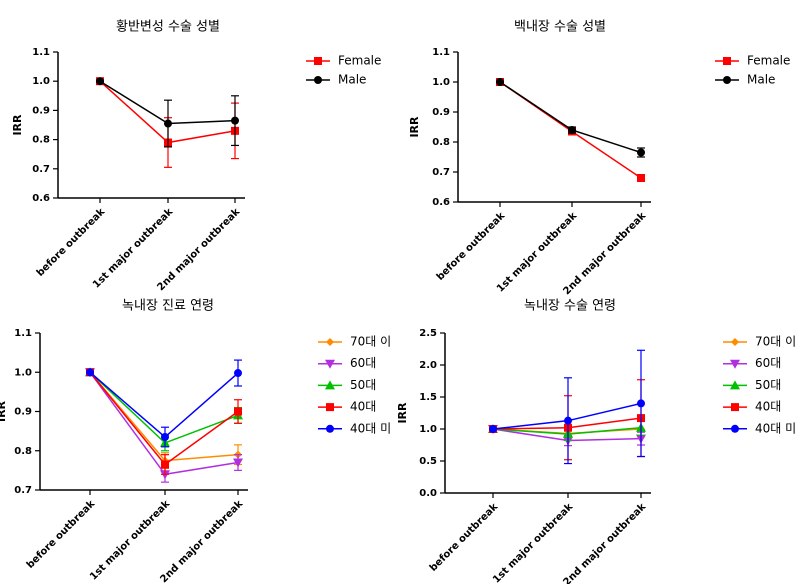  I want to click on y-tick-label: 0.0, so click(428, 493).